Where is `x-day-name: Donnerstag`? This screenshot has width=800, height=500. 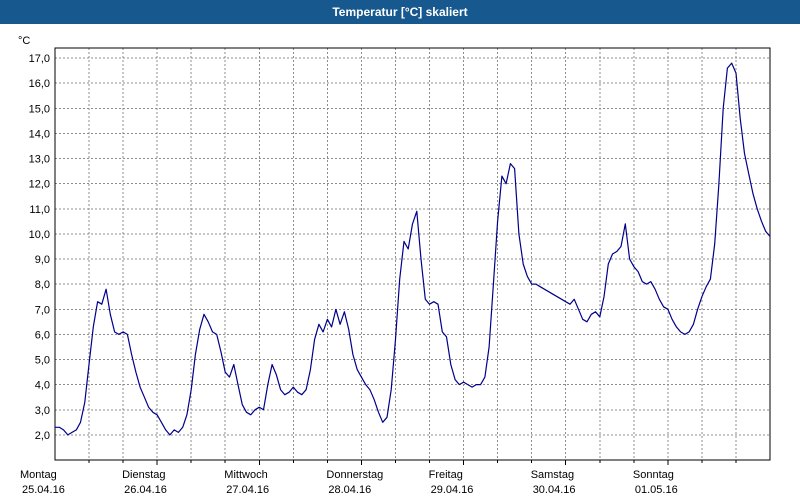
x-day-name: Donnerstag is located at coordinates (354, 475).